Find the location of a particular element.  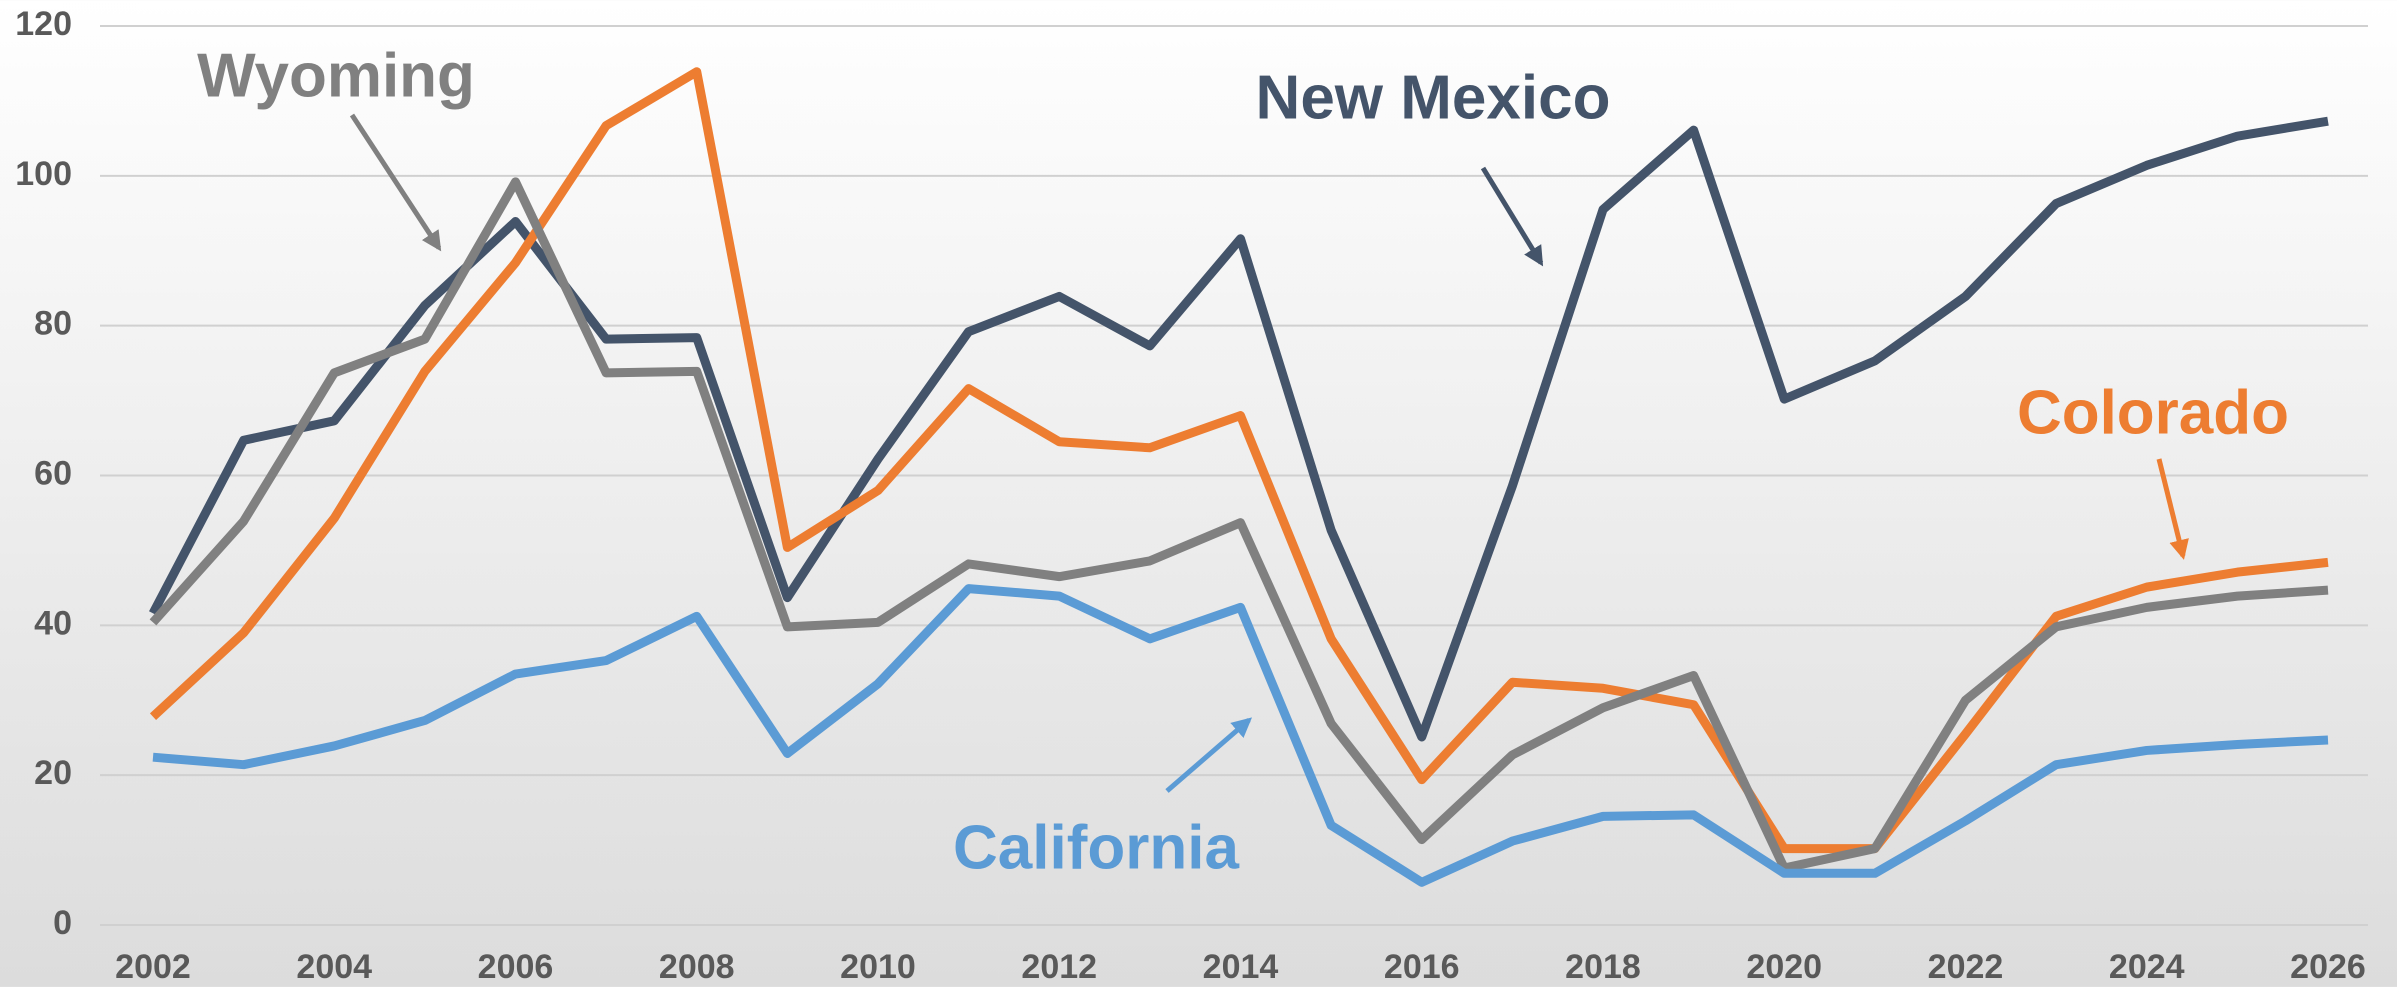

y-tick-label: 120 is located at coordinates (43, 24).